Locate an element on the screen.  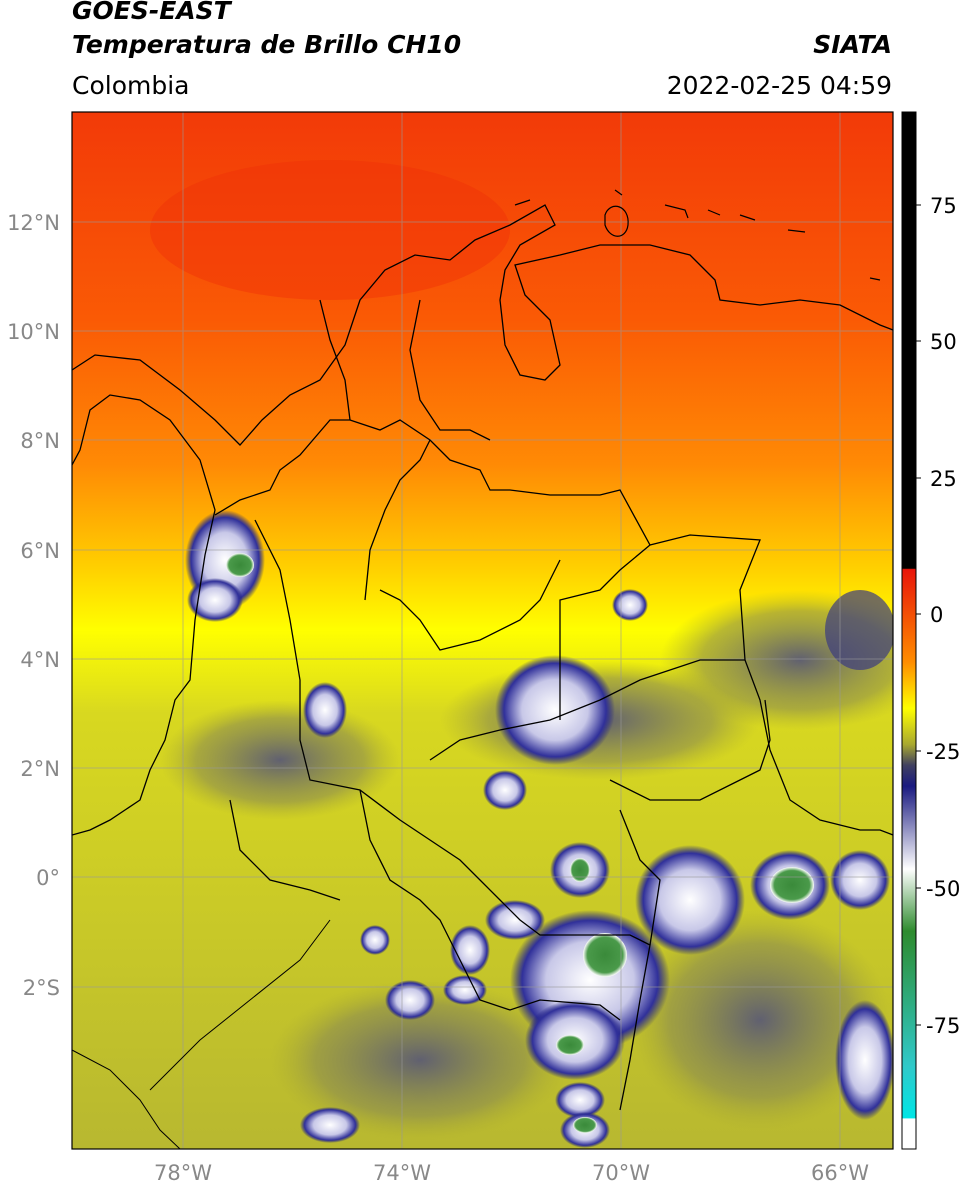
colorbar-label: 0 is located at coordinates (936, 615).